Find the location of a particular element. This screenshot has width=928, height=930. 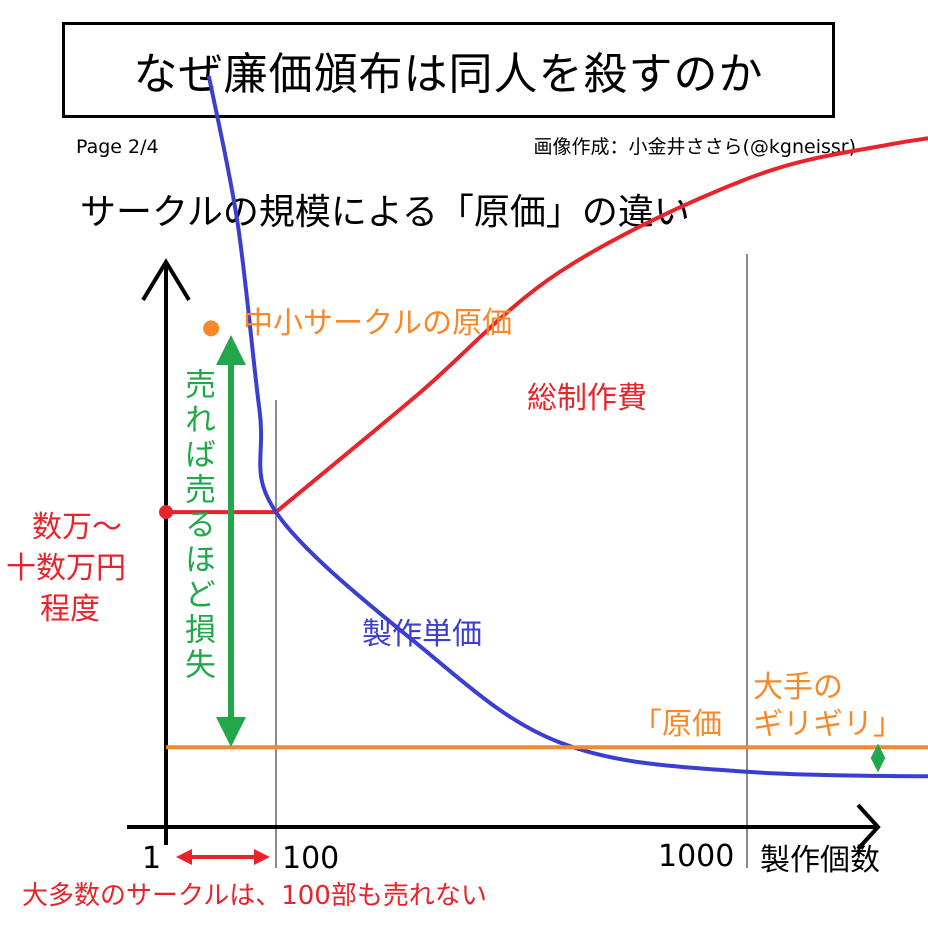

y-axis-arrowhead is located at coordinates (166, 280).